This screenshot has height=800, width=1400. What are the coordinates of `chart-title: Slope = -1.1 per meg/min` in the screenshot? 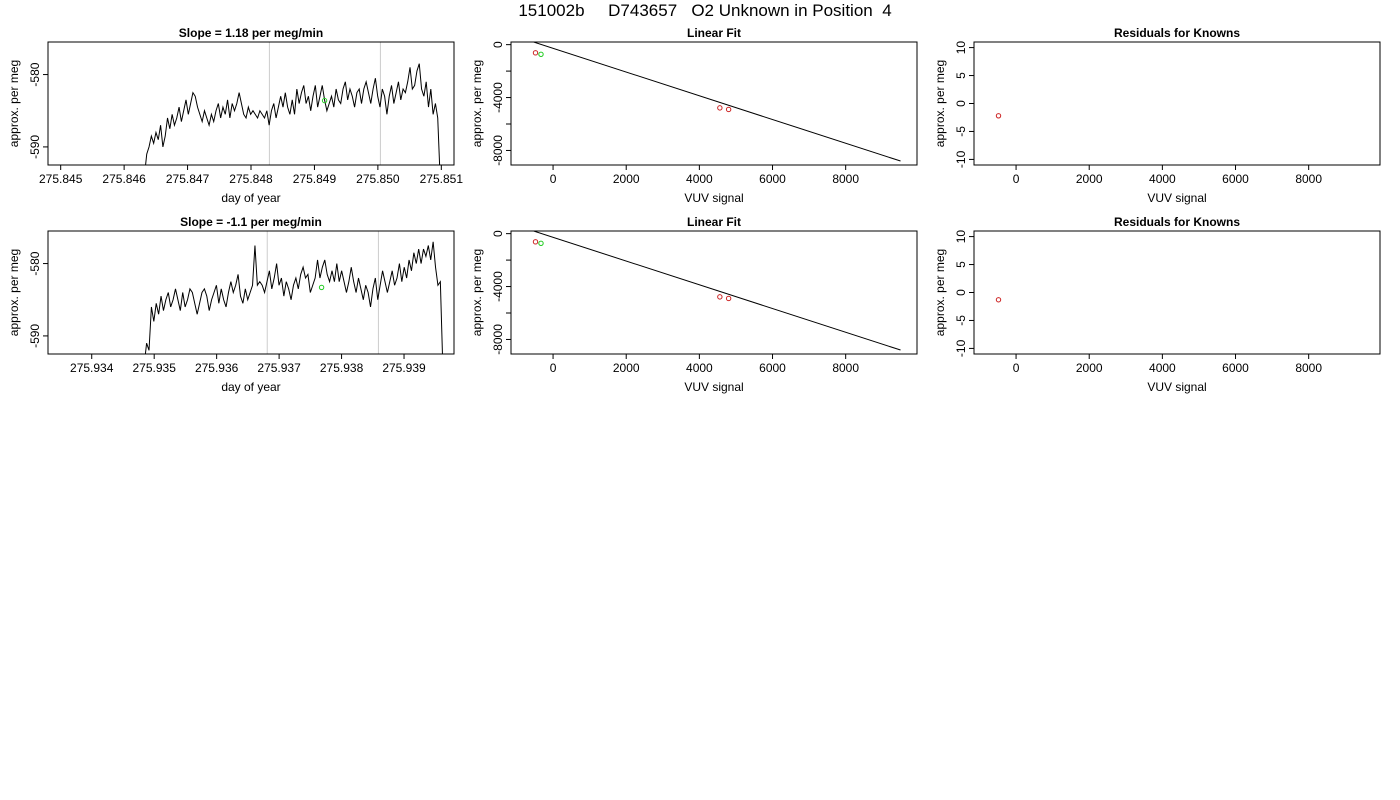 It's located at (251, 222).